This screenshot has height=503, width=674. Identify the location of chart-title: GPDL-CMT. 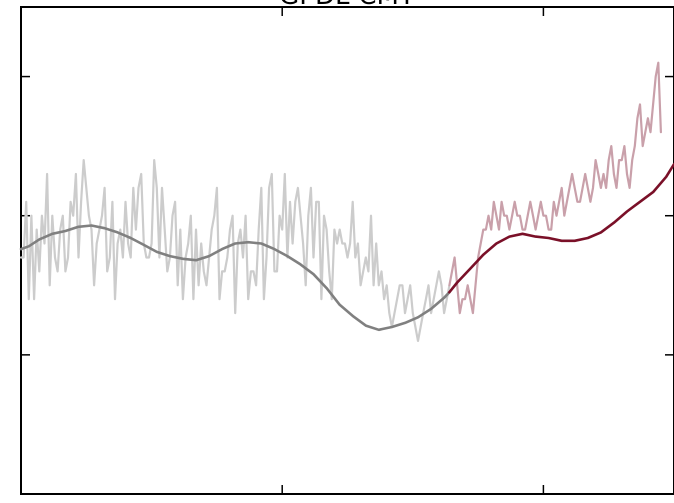
(347, 5).